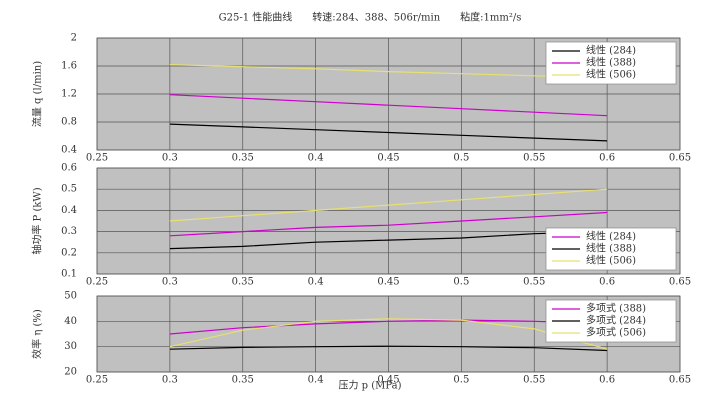  What do you see at coordinates (69, 274) in the screenshot?
I see `y-tick-label: 0.1` at bounding box center [69, 274].